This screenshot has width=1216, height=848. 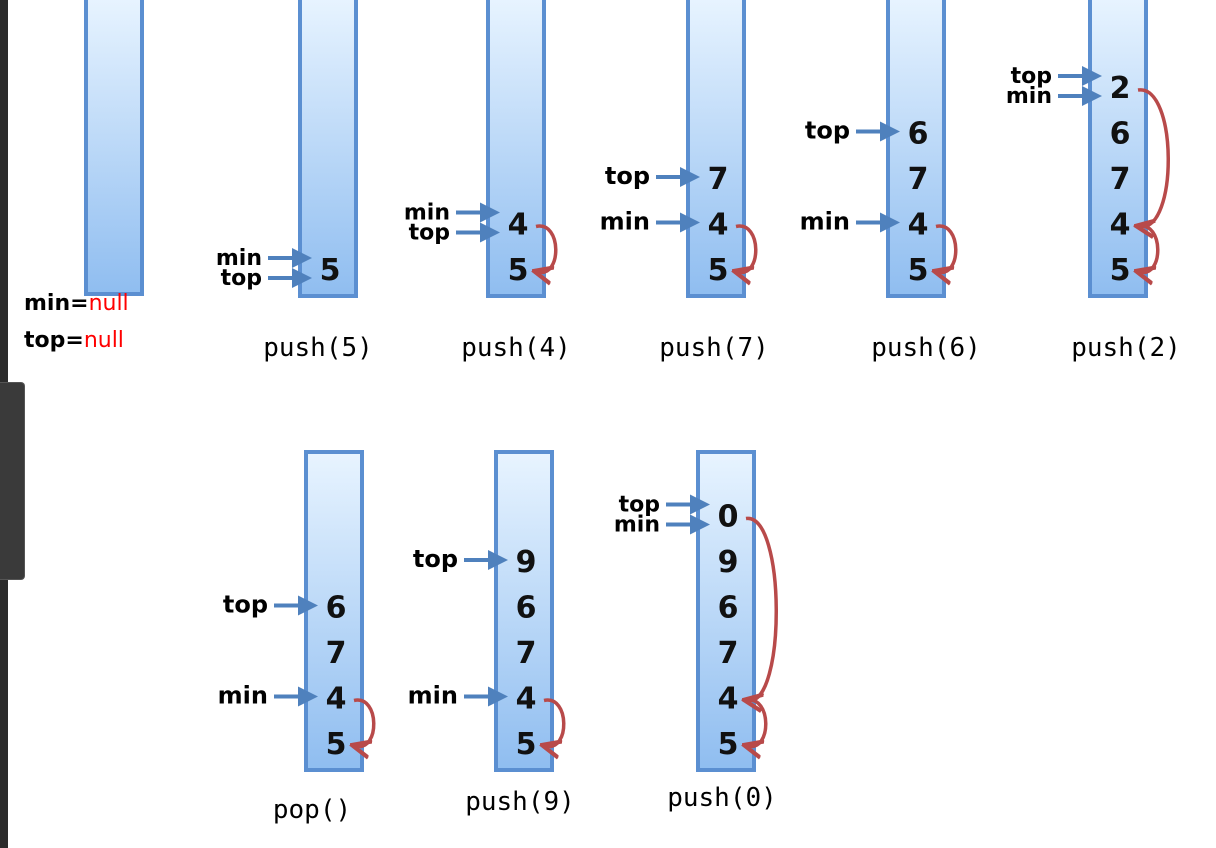 What do you see at coordinates (12, 481) in the screenshot?
I see `side-panel-tab` at bounding box center [12, 481].